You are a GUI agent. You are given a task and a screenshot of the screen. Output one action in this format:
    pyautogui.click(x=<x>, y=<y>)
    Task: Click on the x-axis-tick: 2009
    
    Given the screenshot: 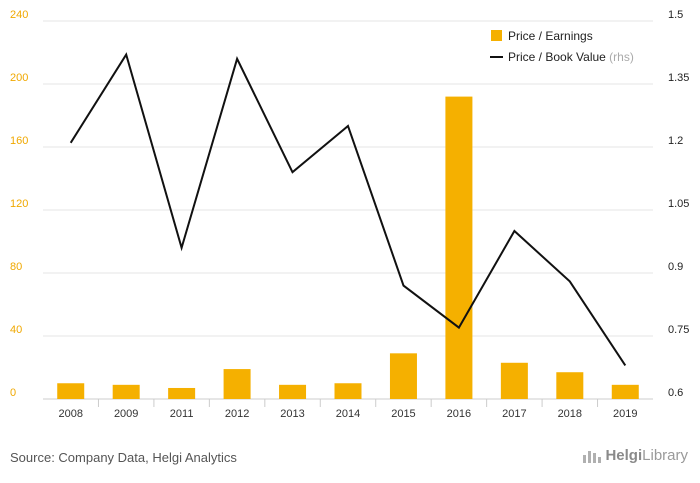 What is the action you would take?
    pyautogui.click(x=126, y=414)
    